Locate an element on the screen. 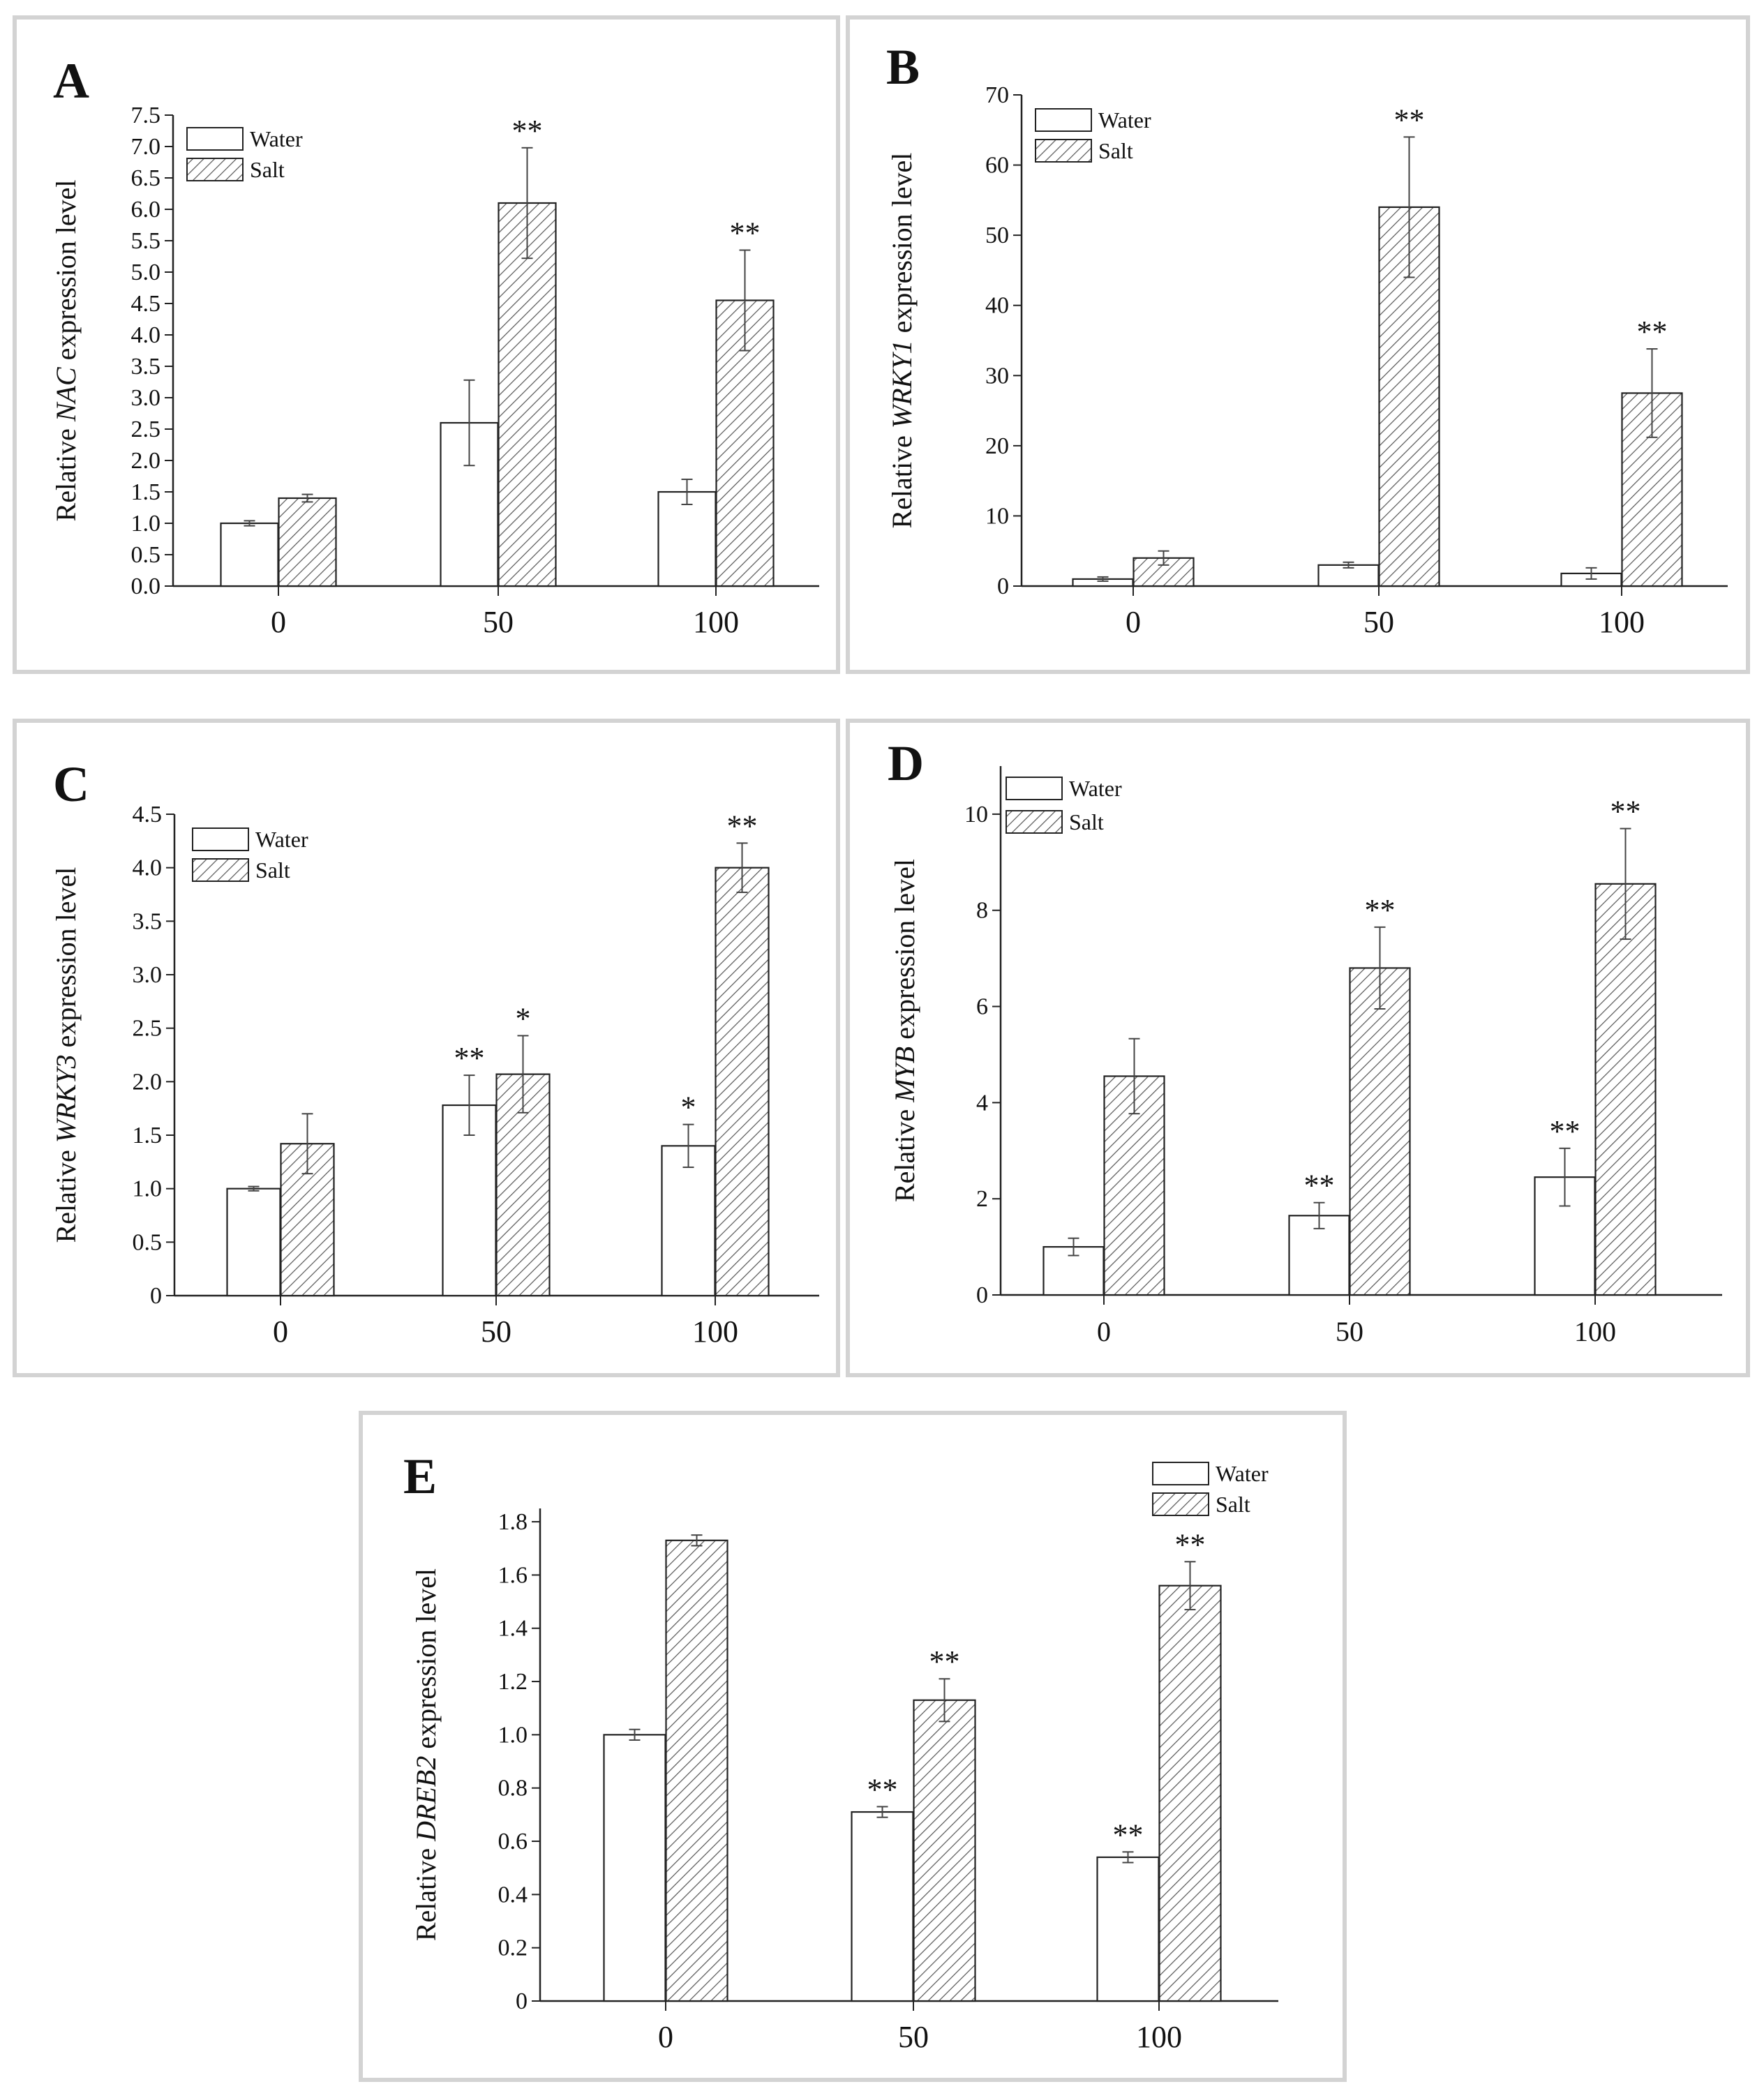  x-tick-label-e: 100 is located at coordinates (1159, 2037).